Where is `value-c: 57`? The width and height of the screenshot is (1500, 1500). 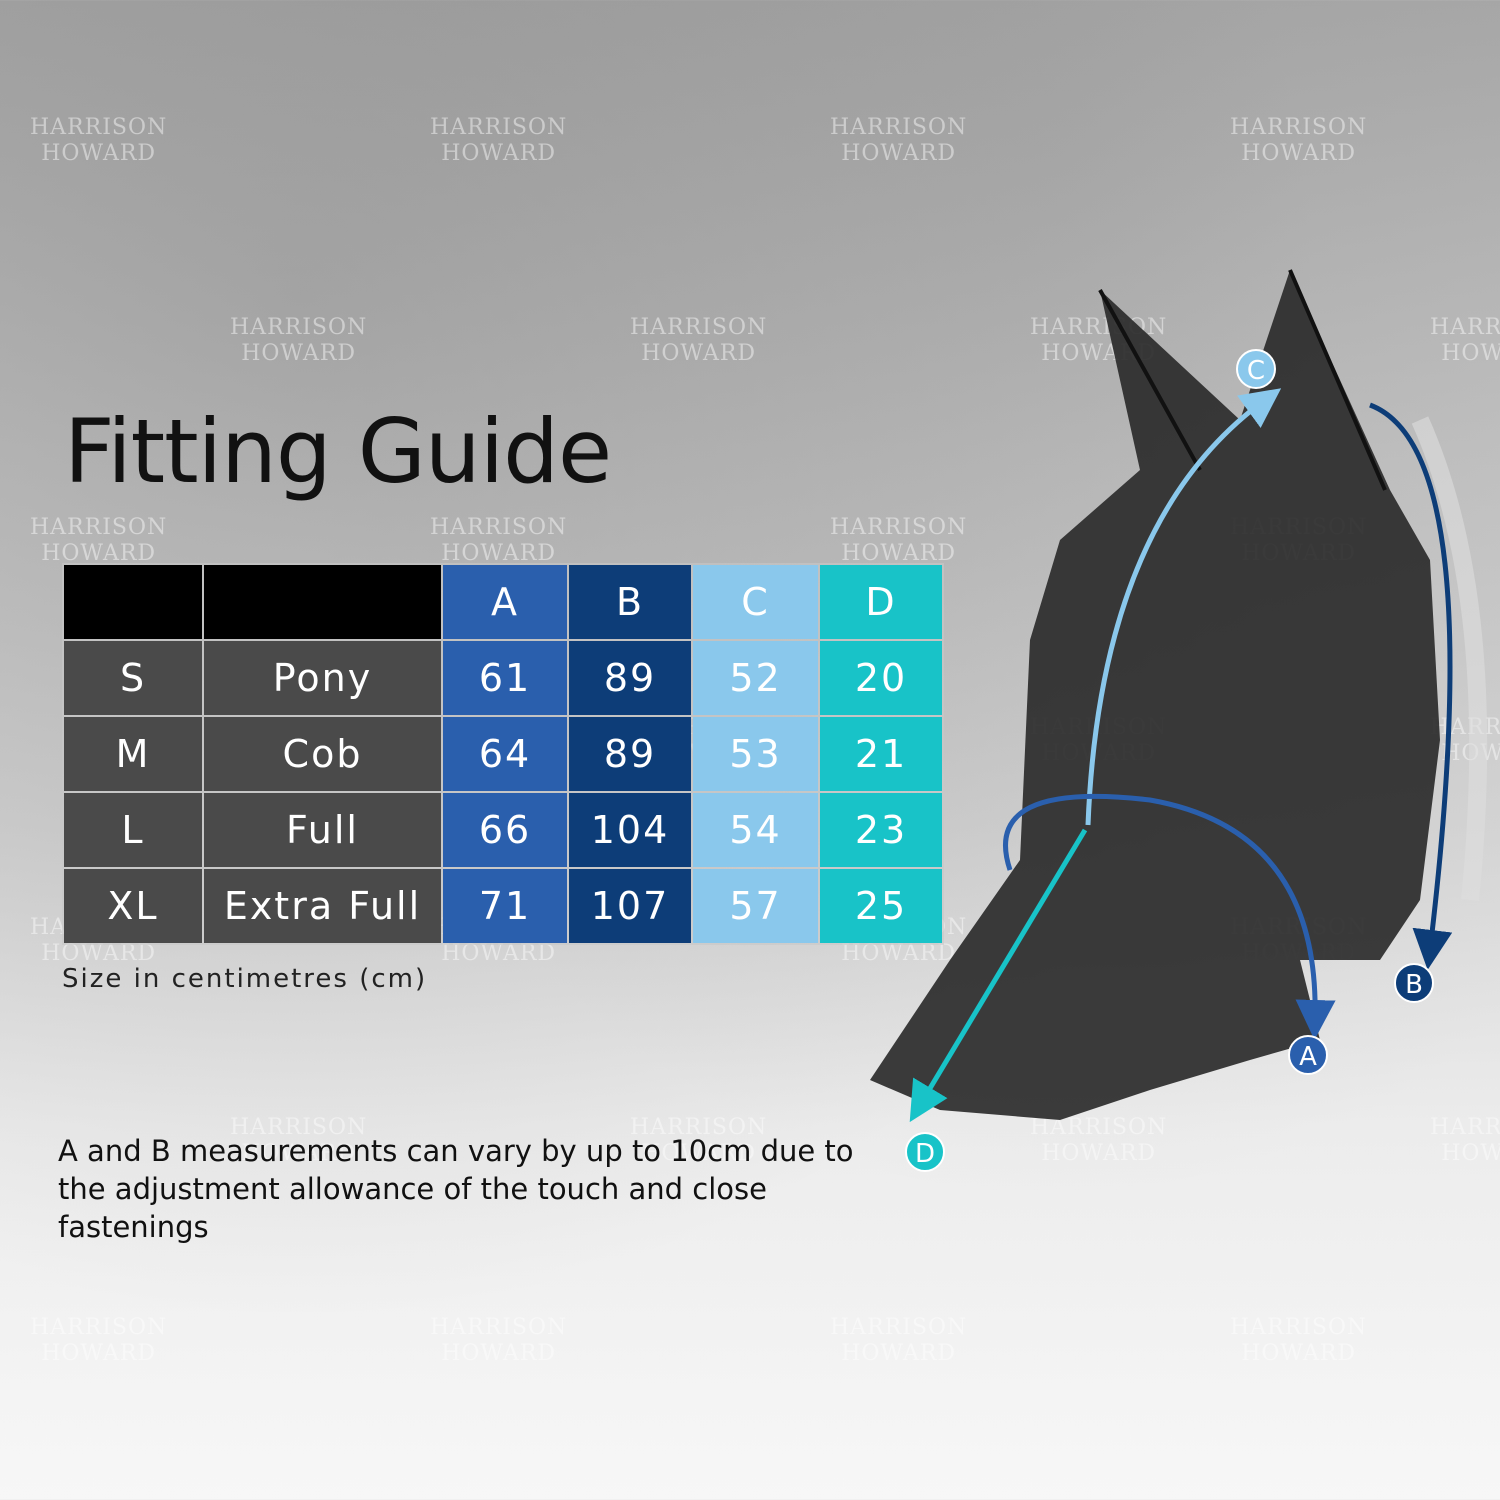
value-c: 57 is located at coordinates (755, 906).